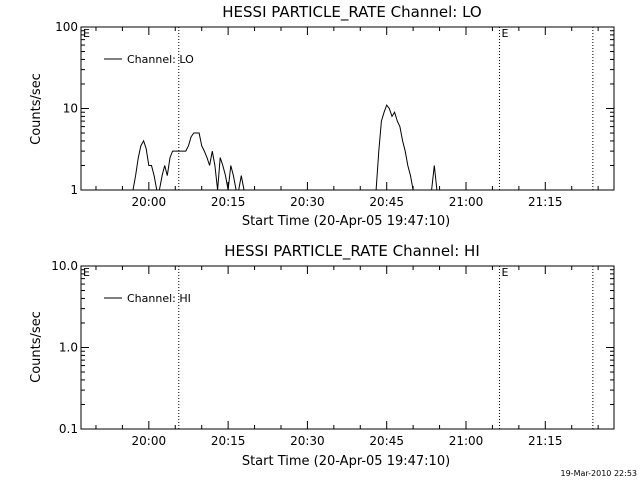 This screenshot has width=640, height=480. Describe the element at coordinates (74, 190) in the screenshot. I see `y-tick-label: 1` at that location.